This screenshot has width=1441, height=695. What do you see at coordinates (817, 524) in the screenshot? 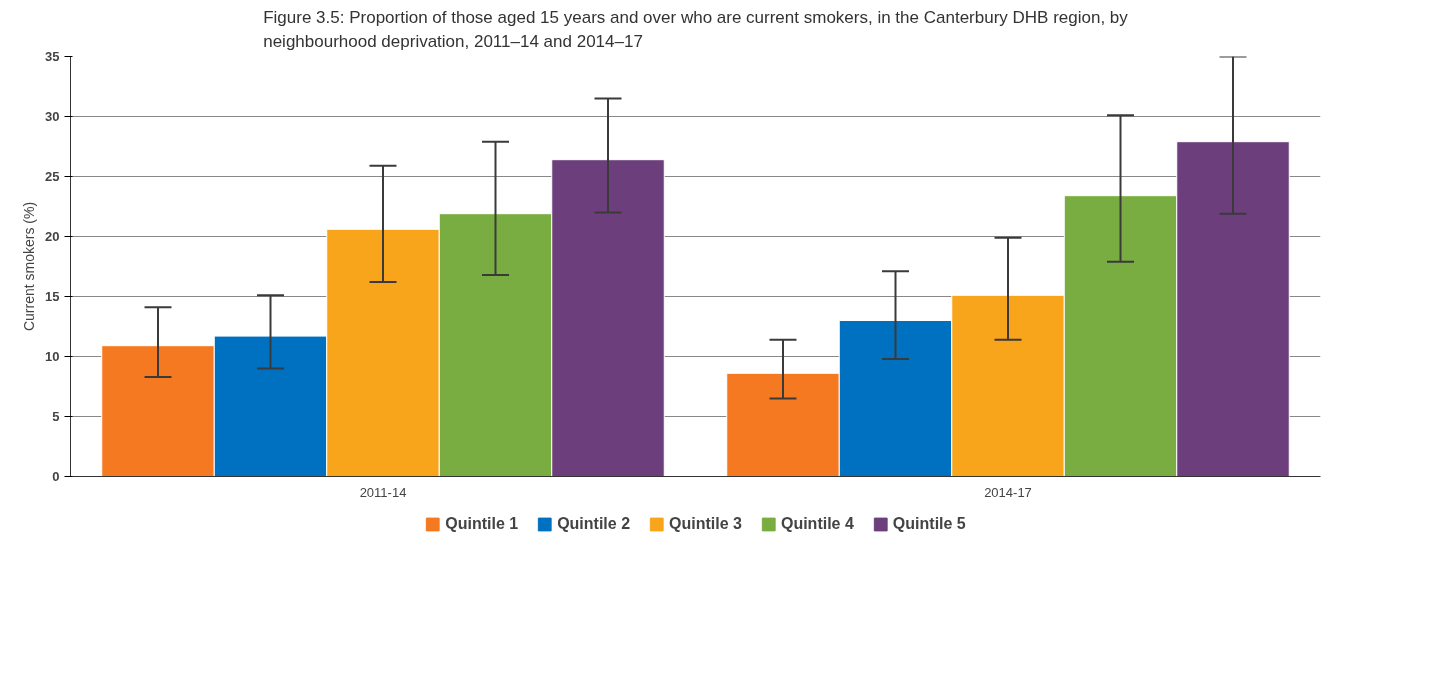
I see `legend-label: Quintile 4` at bounding box center [817, 524].